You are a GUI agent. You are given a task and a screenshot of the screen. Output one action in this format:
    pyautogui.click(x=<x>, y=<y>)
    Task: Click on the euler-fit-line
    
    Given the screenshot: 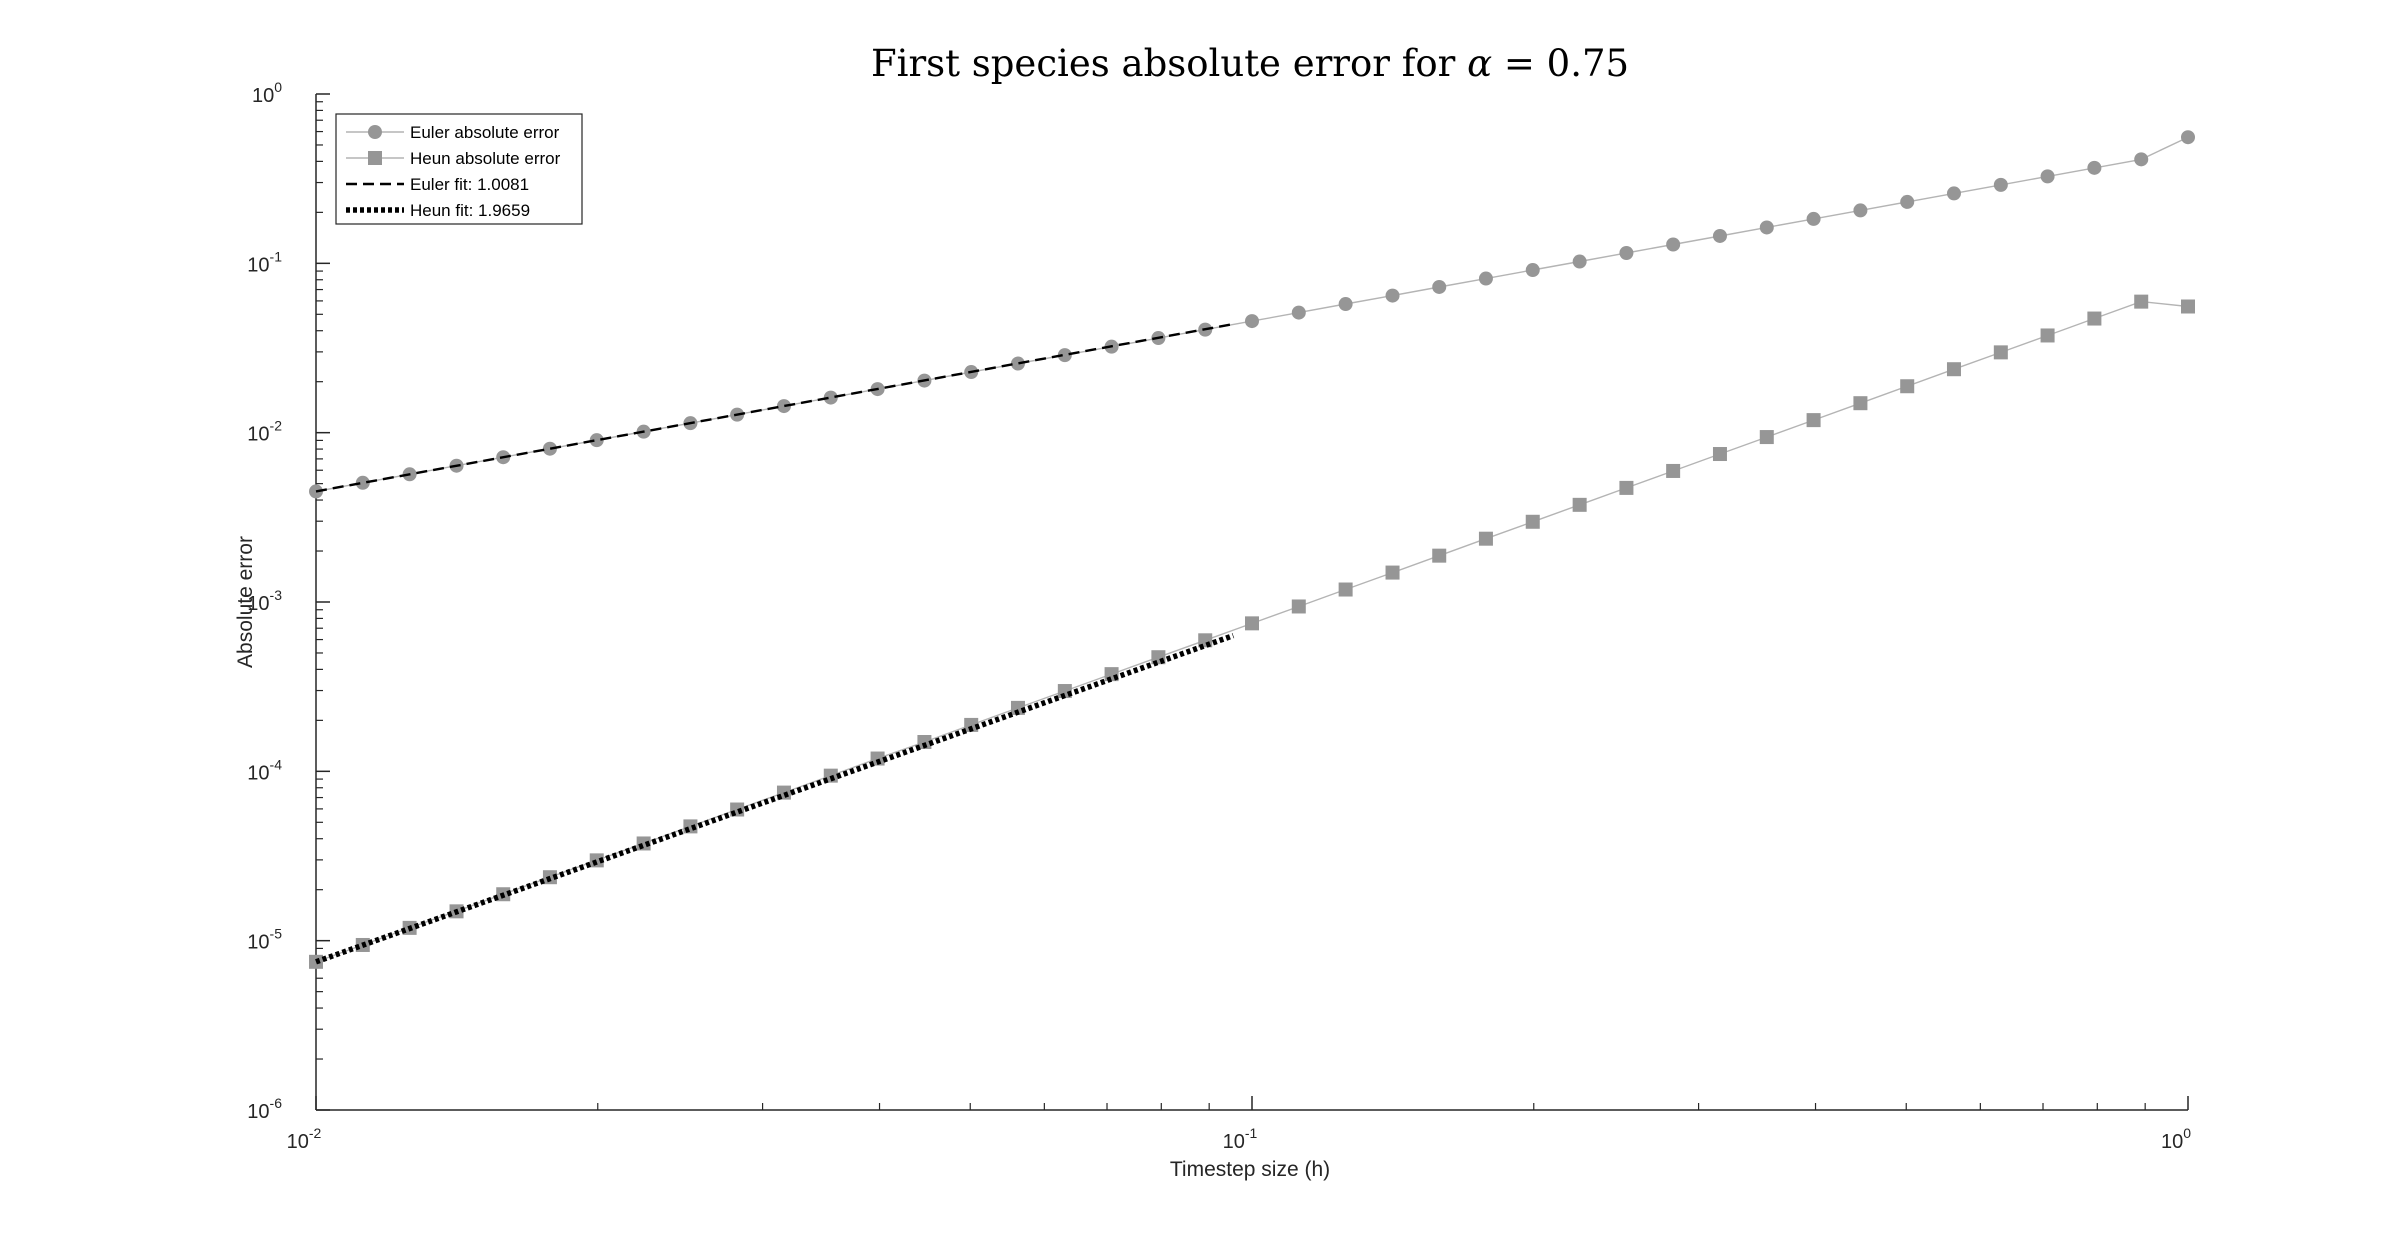 What is the action you would take?
    pyautogui.click(x=774, y=407)
    